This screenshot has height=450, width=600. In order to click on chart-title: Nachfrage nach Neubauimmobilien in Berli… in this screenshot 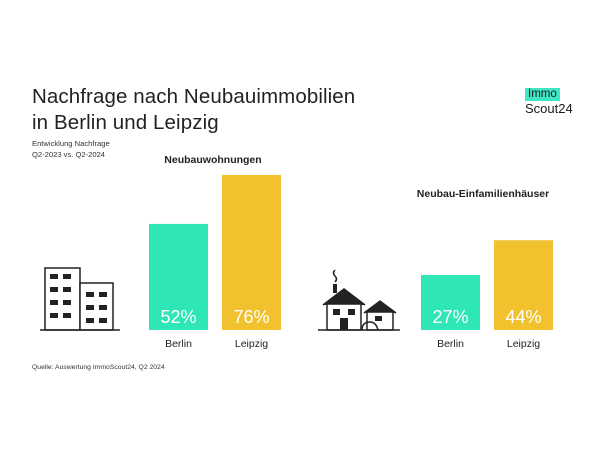, I will do `click(232, 110)`.